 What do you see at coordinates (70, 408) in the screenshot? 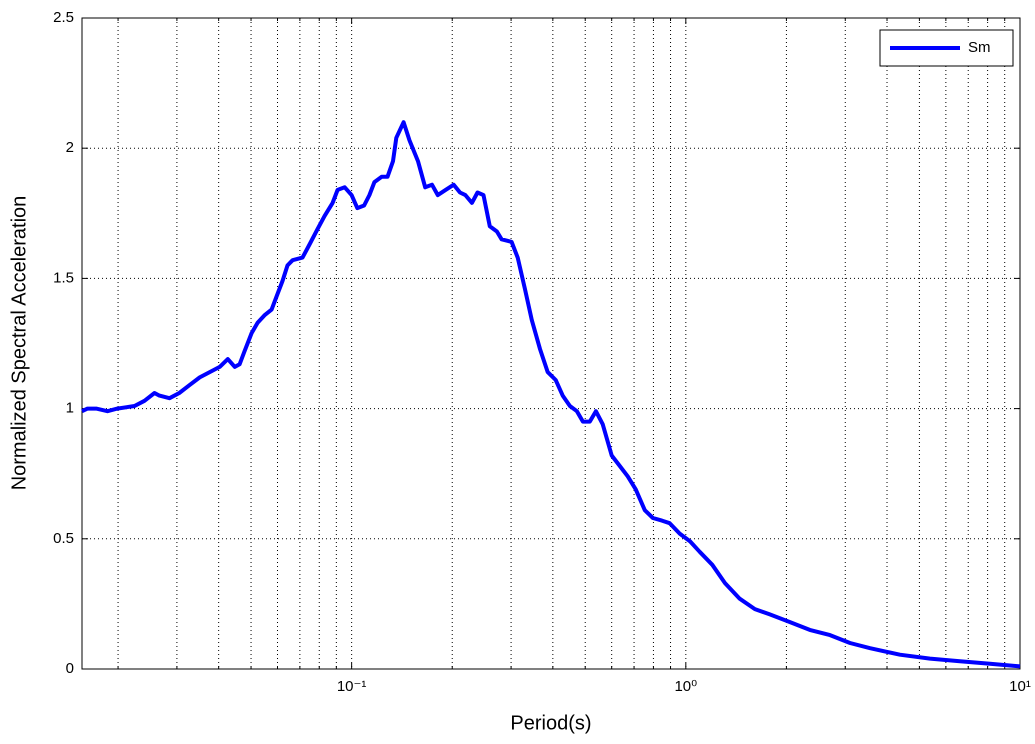
I see `y-tick-label: 1` at bounding box center [70, 408].